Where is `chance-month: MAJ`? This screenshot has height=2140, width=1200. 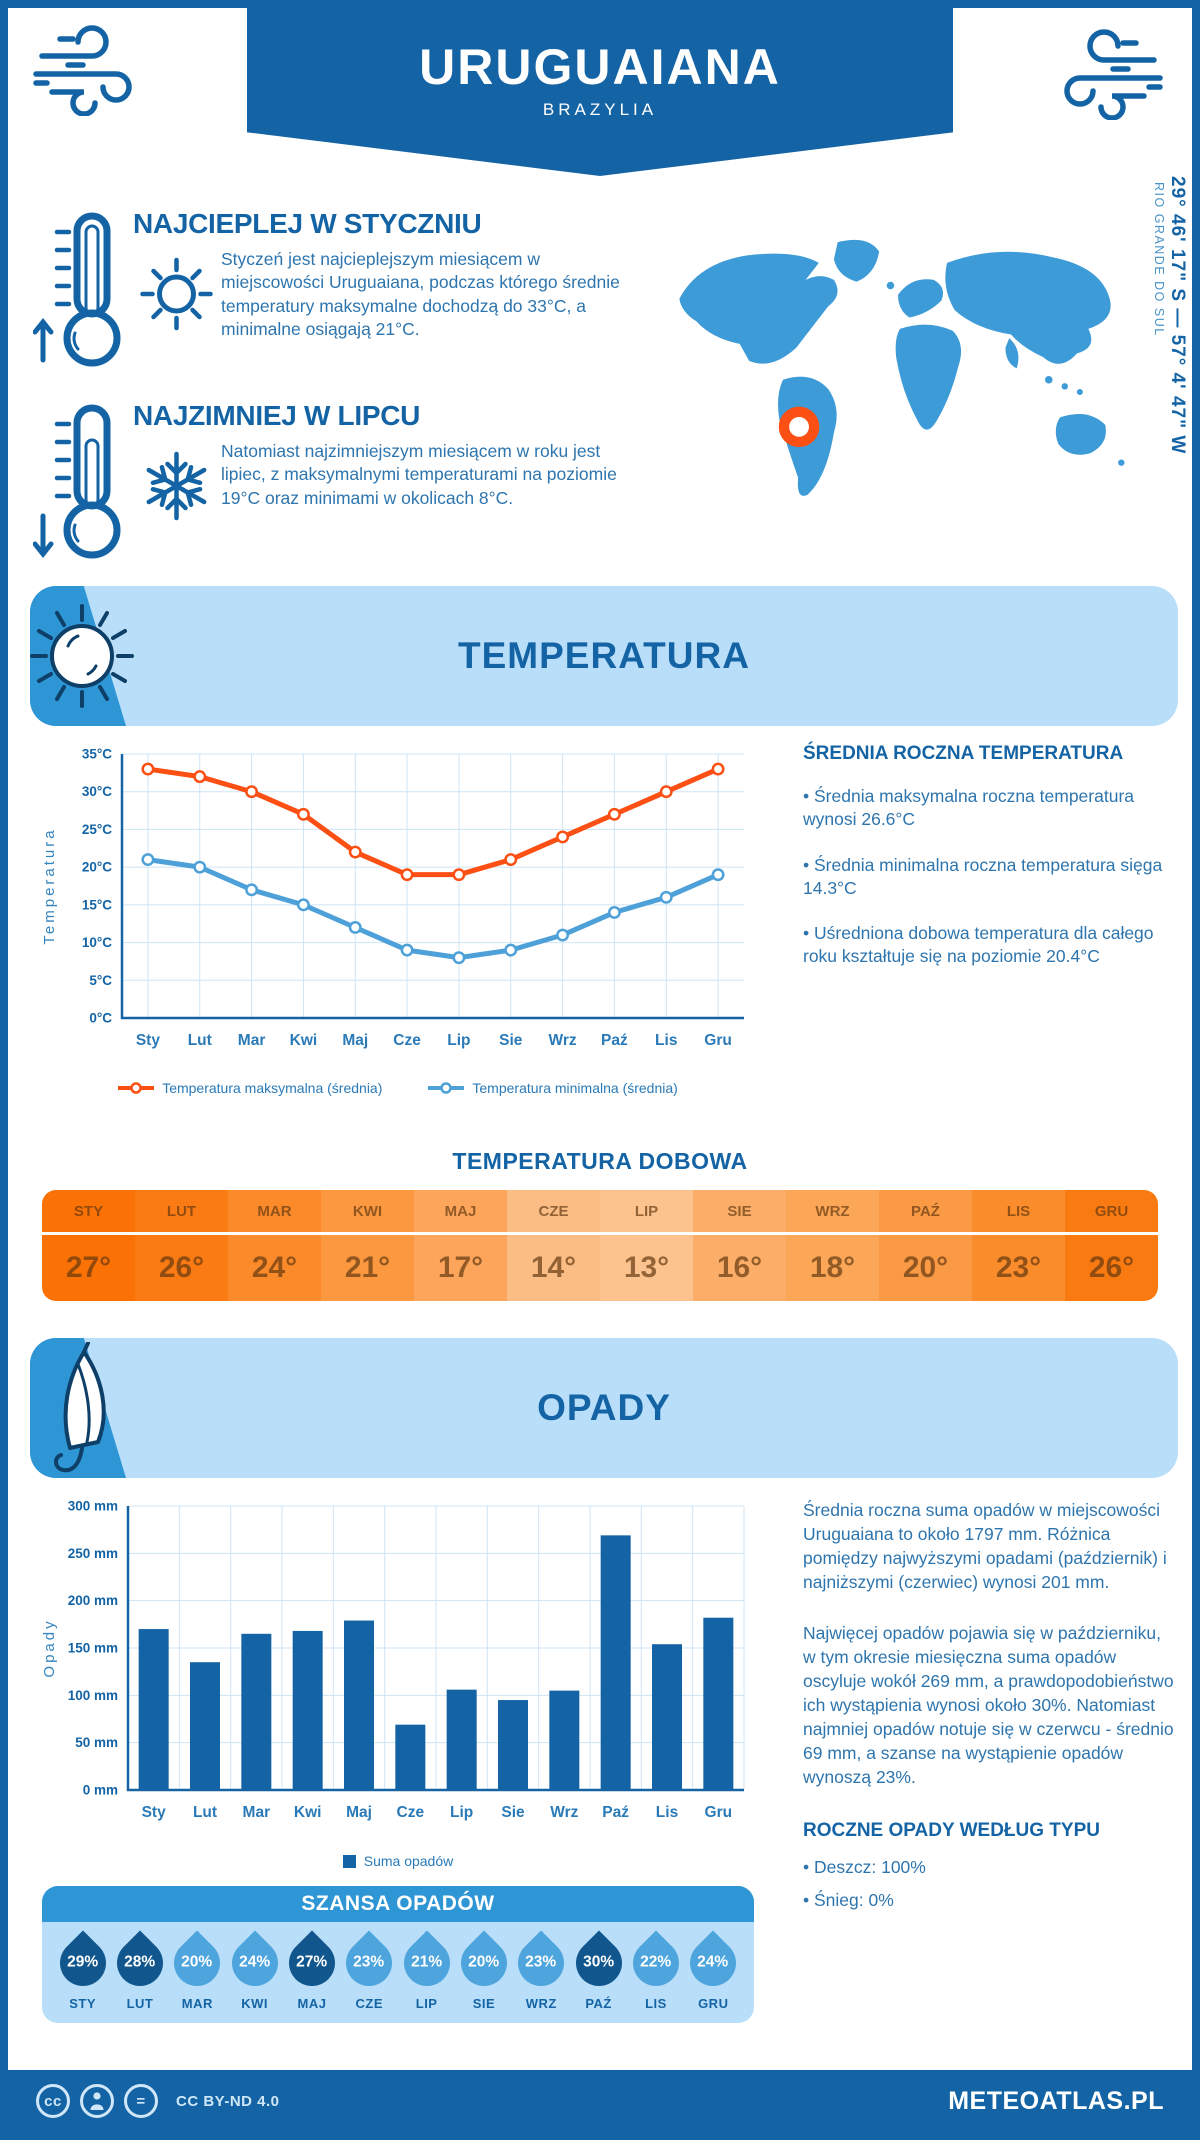
chance-month: MAJ is located at coordinates (312, 2003).